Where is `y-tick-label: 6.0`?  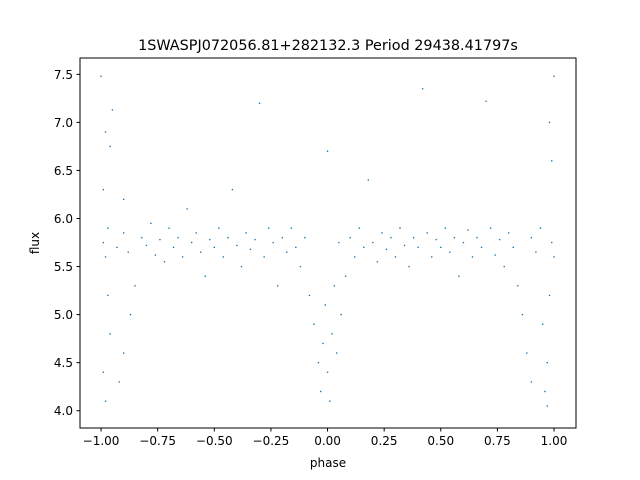
y-tick-label: 6.0 is located at coordinates (63, 219).